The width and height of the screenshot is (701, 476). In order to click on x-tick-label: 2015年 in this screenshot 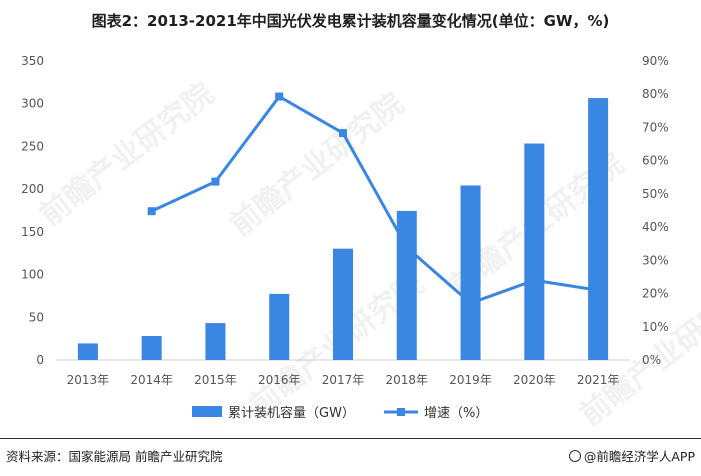, I will do `click(215, 380)`.